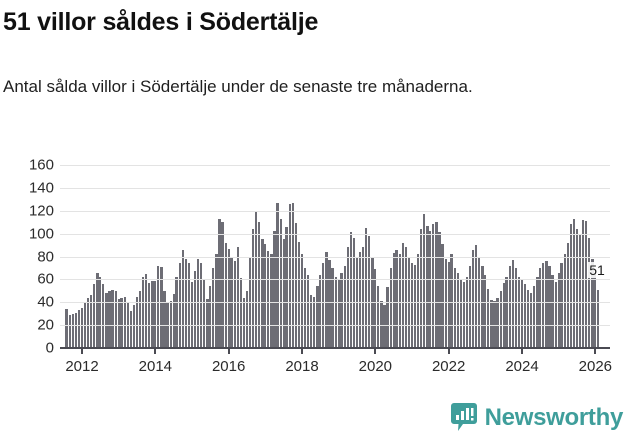 This screenshot has width=631, height=439. Describe the element at coordinates (336, 368) in the screenshot. I see `x-axis-labels: 2012 2014 2016 2018 2020 2022 2024 2026` at that location.